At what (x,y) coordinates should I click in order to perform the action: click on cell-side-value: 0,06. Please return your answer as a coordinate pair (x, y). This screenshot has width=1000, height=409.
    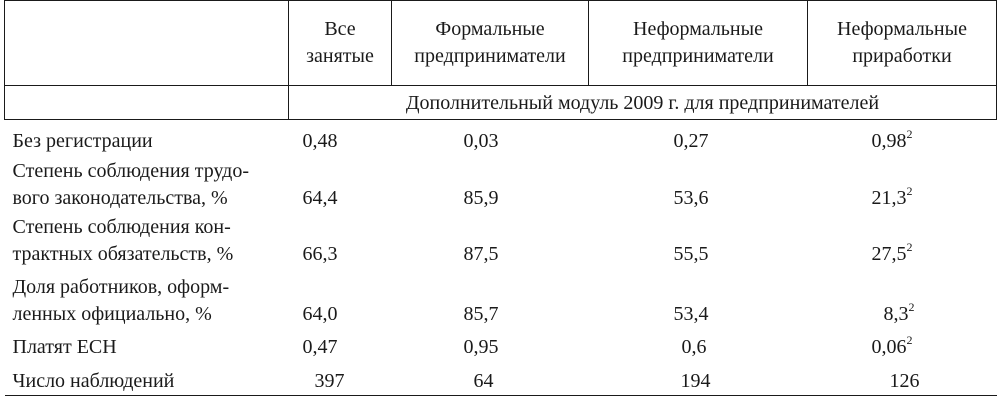
    Looking at the image, I should click on (889, 347).